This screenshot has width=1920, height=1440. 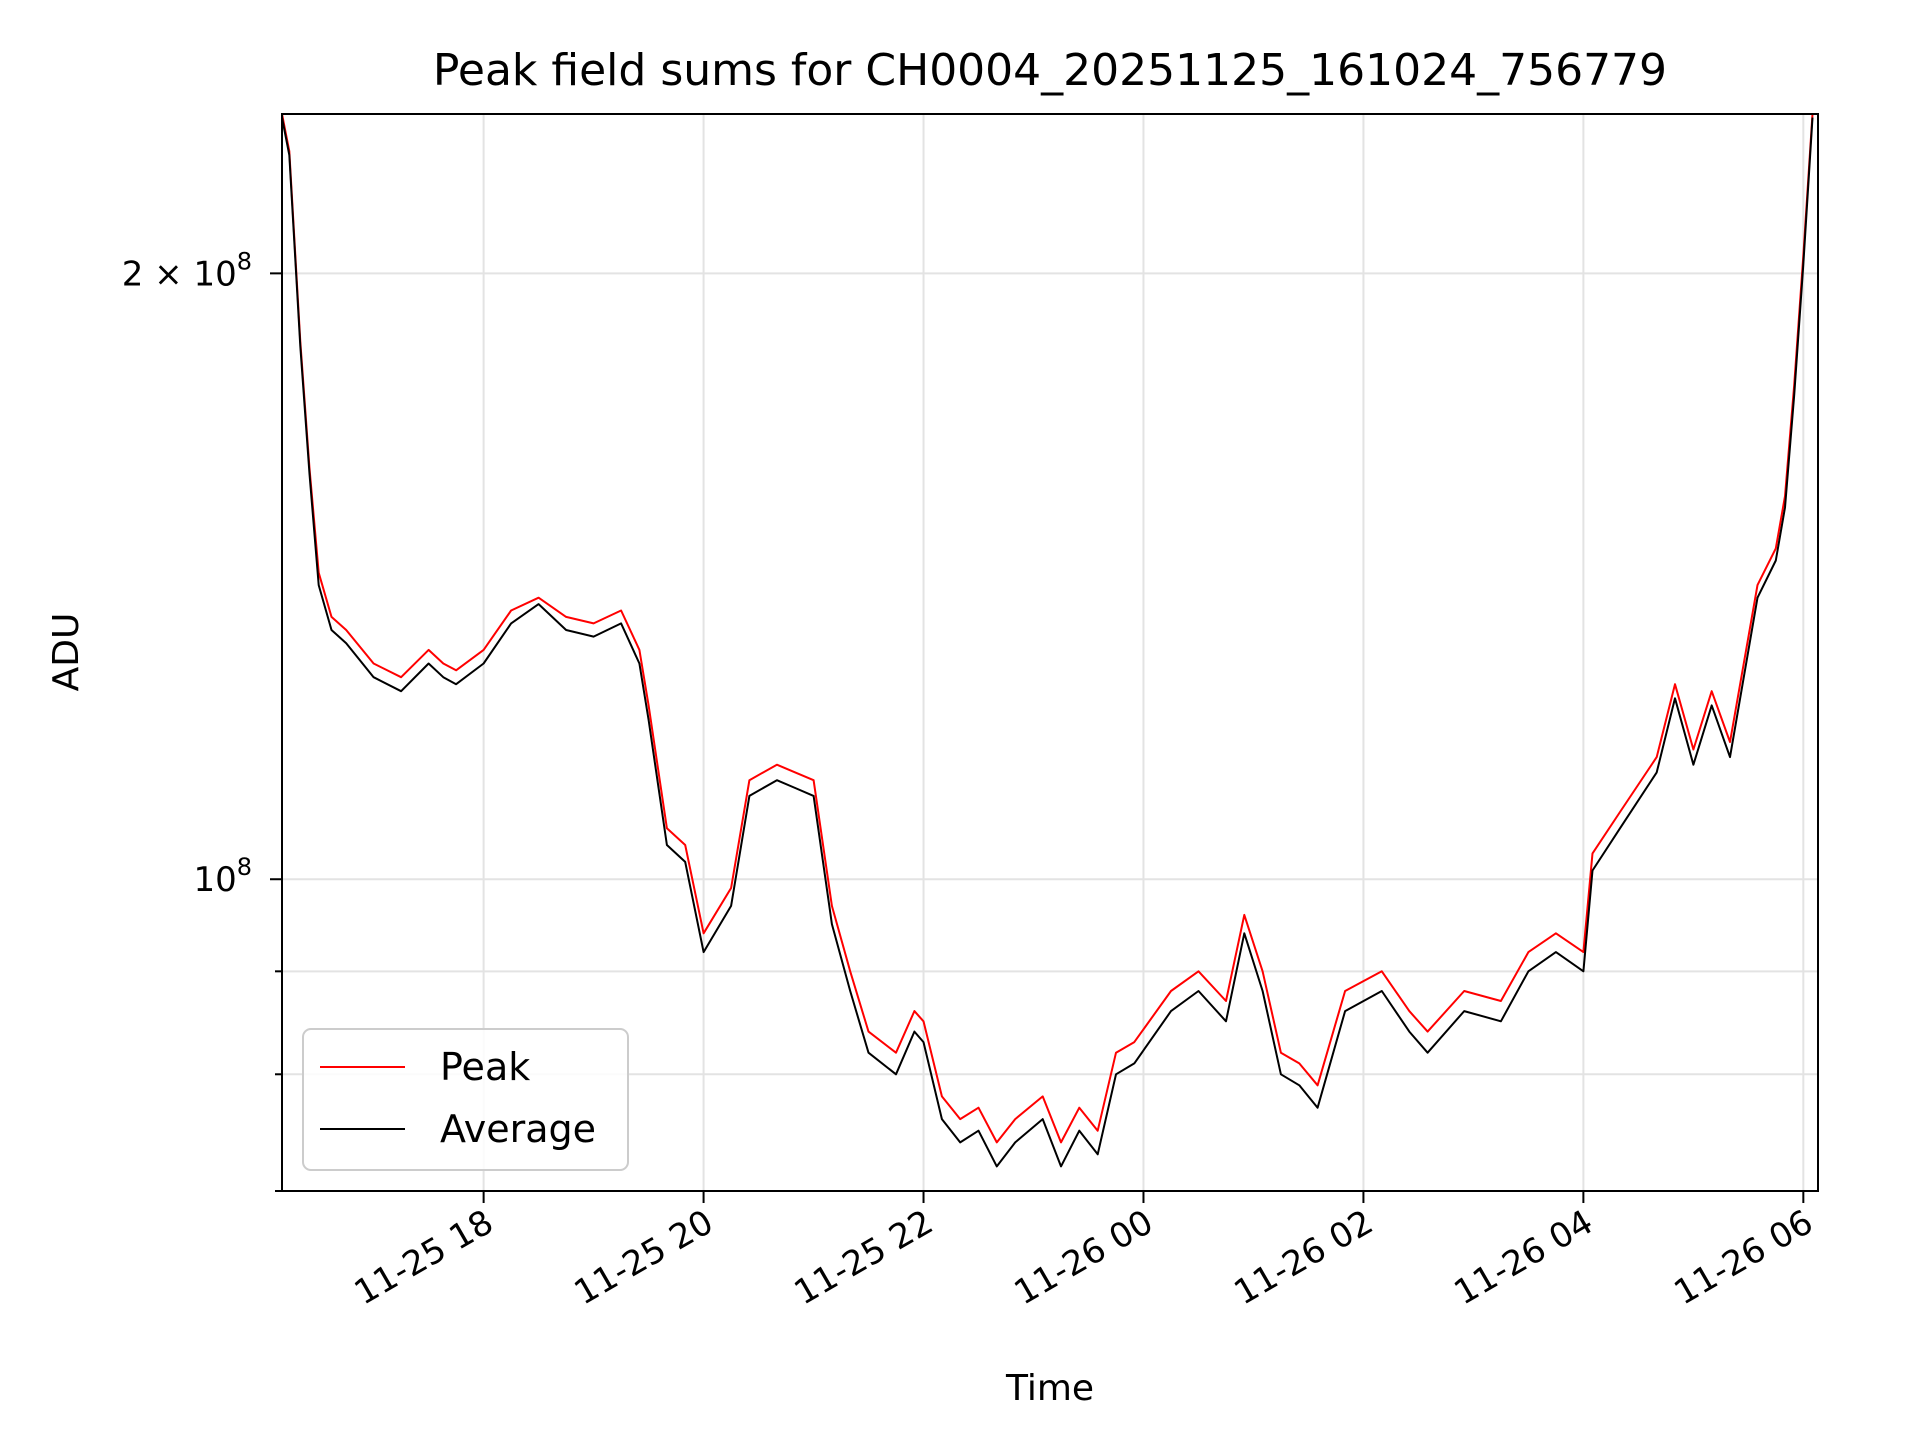 I want to click on y-tick-label: 2 × 108, so click(x=187, y=270).